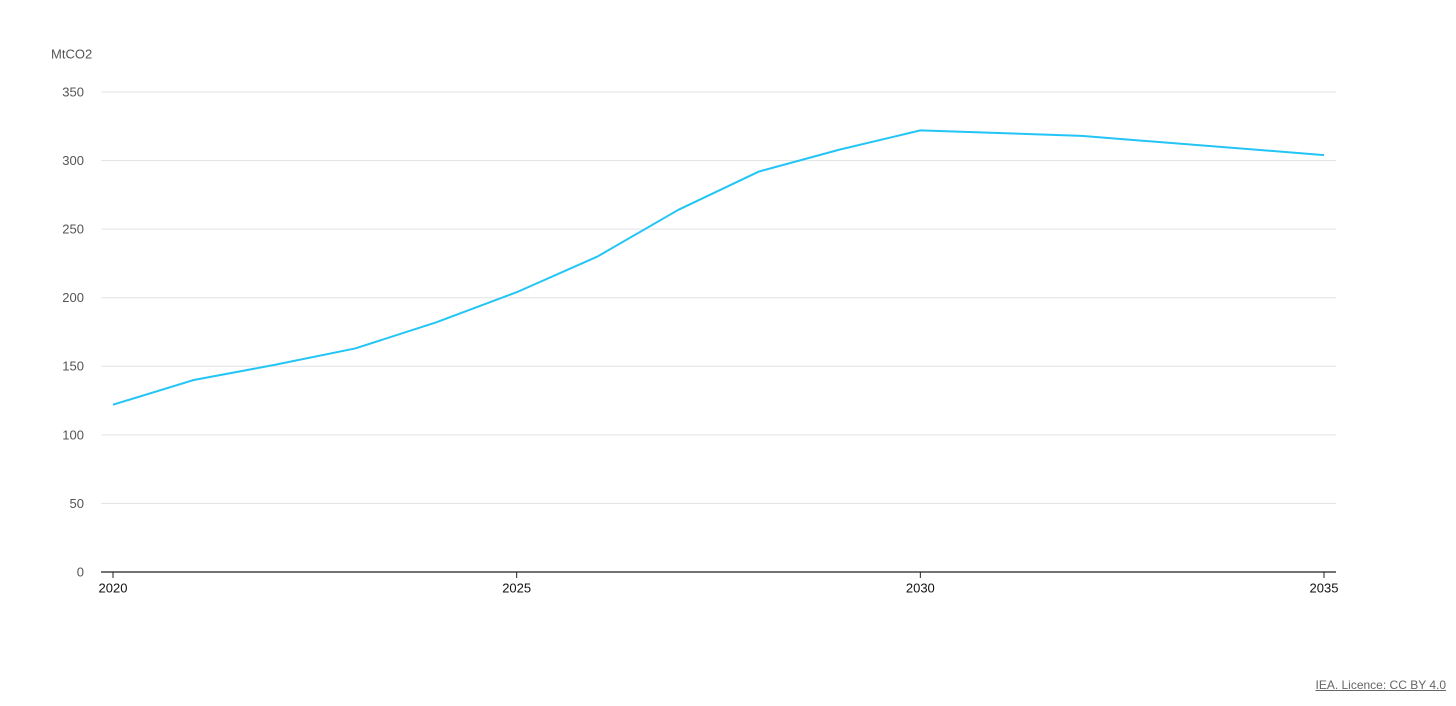 The image size is (1456, 706). I want to click on x-tick-label: 2035, so click(1324, 587).